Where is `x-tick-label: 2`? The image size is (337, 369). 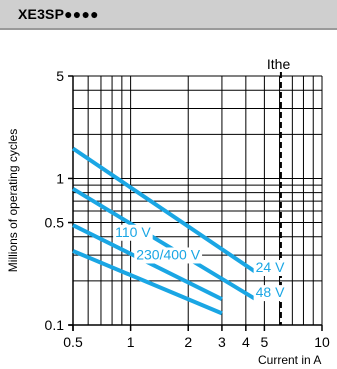
x-tick-label: 2 is located at coordinates (188, 342).